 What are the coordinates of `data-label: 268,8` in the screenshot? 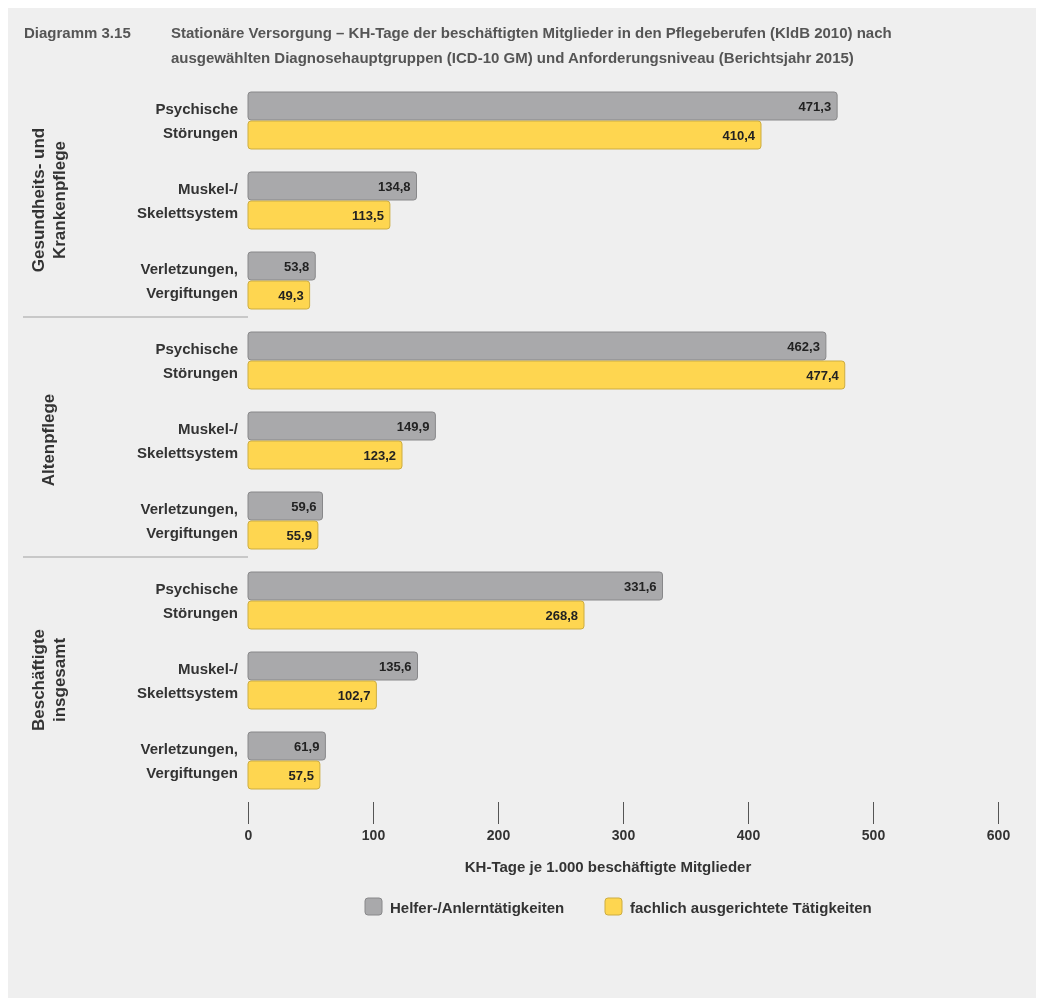 It's located at (561, 615).